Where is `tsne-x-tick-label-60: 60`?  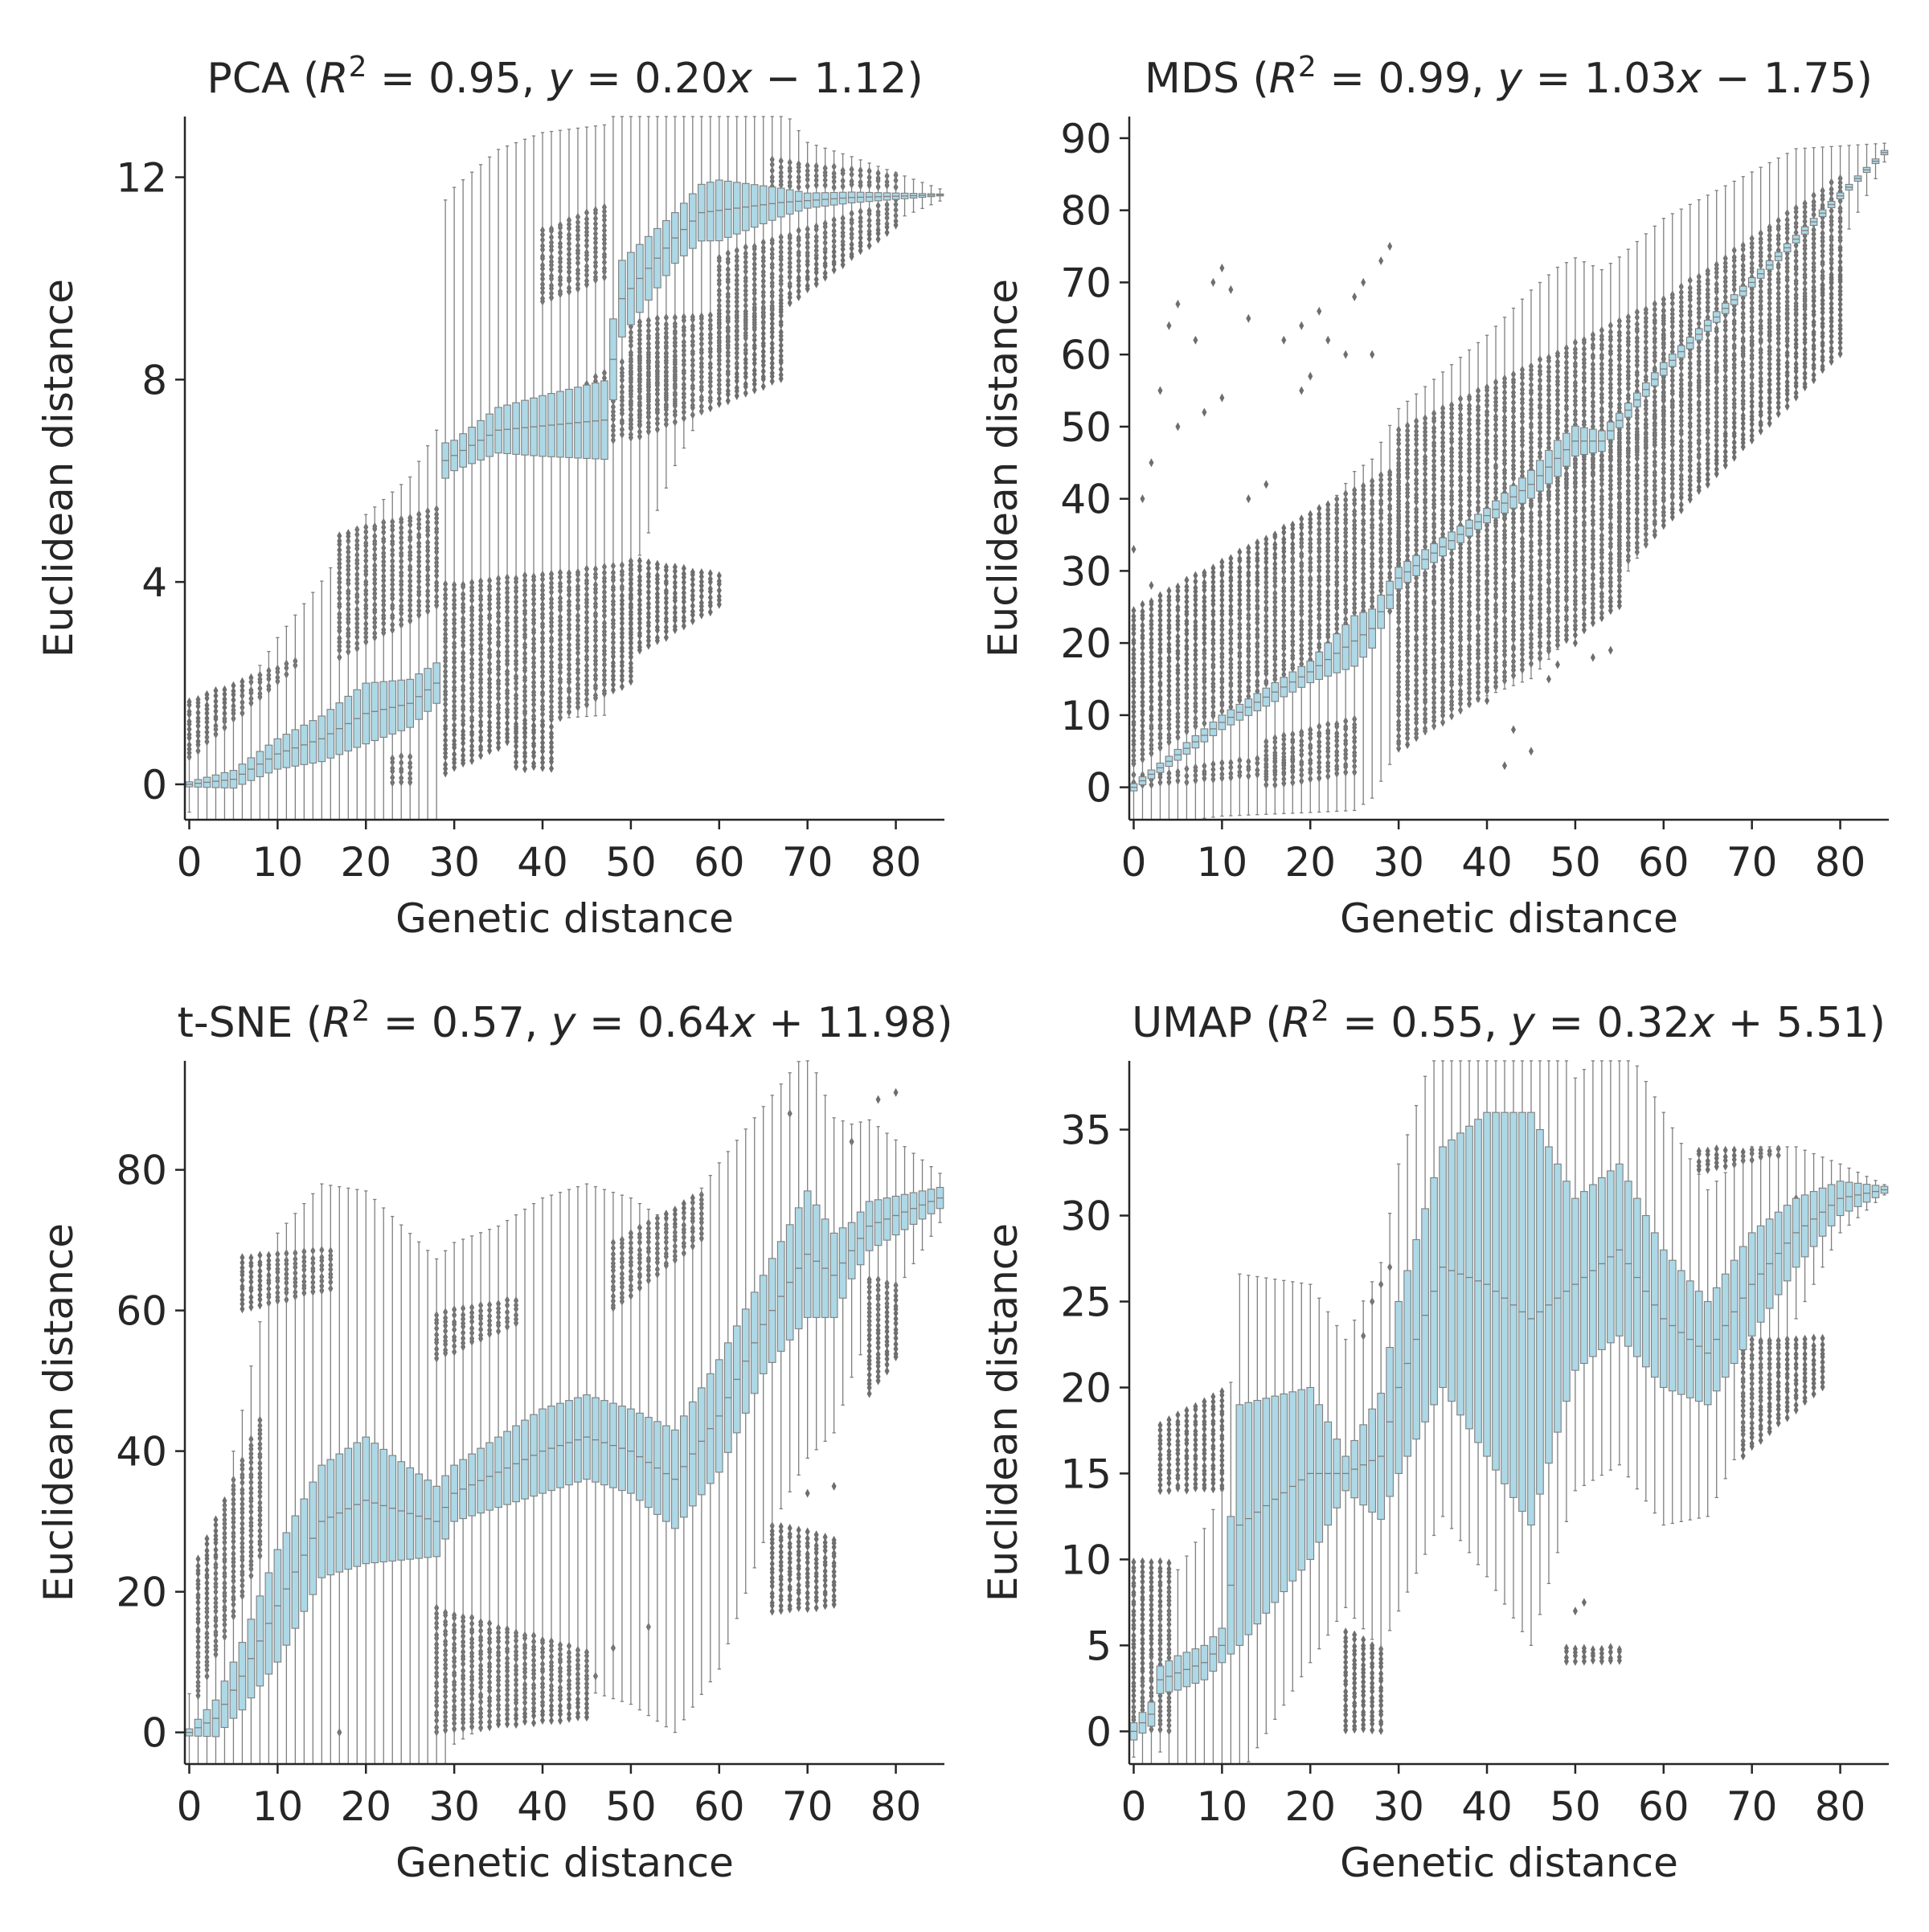
tsne-x-tick-label-60: 60 is located at coordinates (719, 1806).